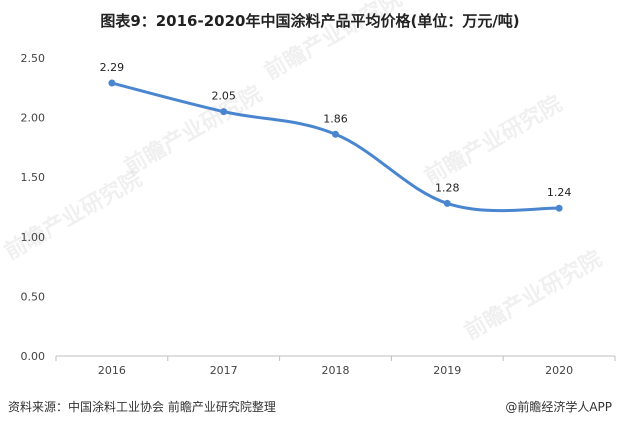 Image resolution: width=620 pixels, height=429 pixels. What do you see at coordinates (559, 192) in the screenshot?
I see `data-label: 1.24` at bounding box center [559, 192].